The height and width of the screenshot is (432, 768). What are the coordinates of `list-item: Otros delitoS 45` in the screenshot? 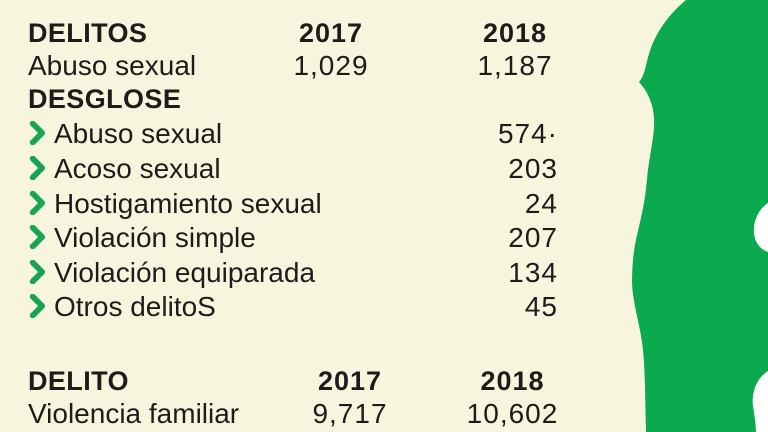 It's located at (384, 308).